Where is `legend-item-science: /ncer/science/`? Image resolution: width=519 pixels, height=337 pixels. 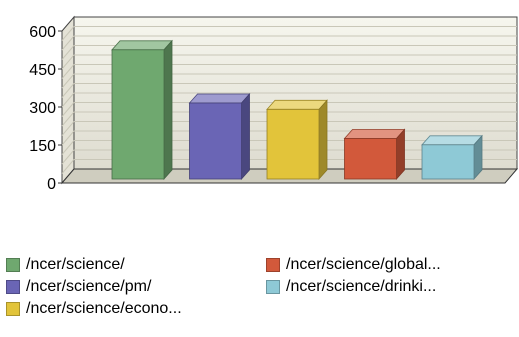 legend-item-science: /ncer/science/ is located at coordinates (65, 265).